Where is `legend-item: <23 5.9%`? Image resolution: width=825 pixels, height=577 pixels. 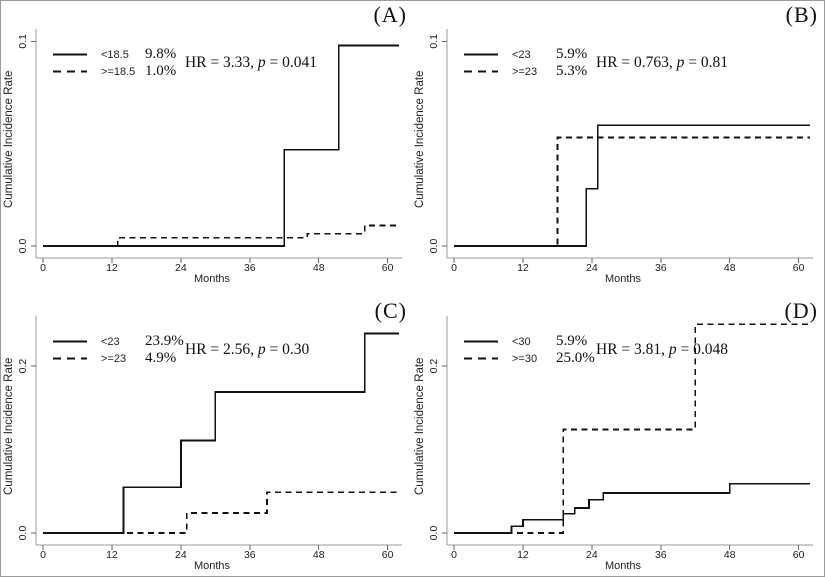
legend-item: <23 5.9% is located at coordinates (525, 54).